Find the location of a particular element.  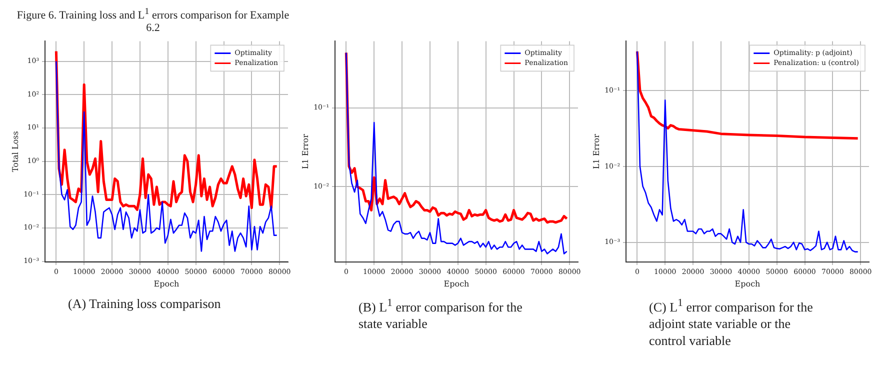

text: (B) L$^{1}$ error comparison for the state variable is located at coordinates (441, 314).